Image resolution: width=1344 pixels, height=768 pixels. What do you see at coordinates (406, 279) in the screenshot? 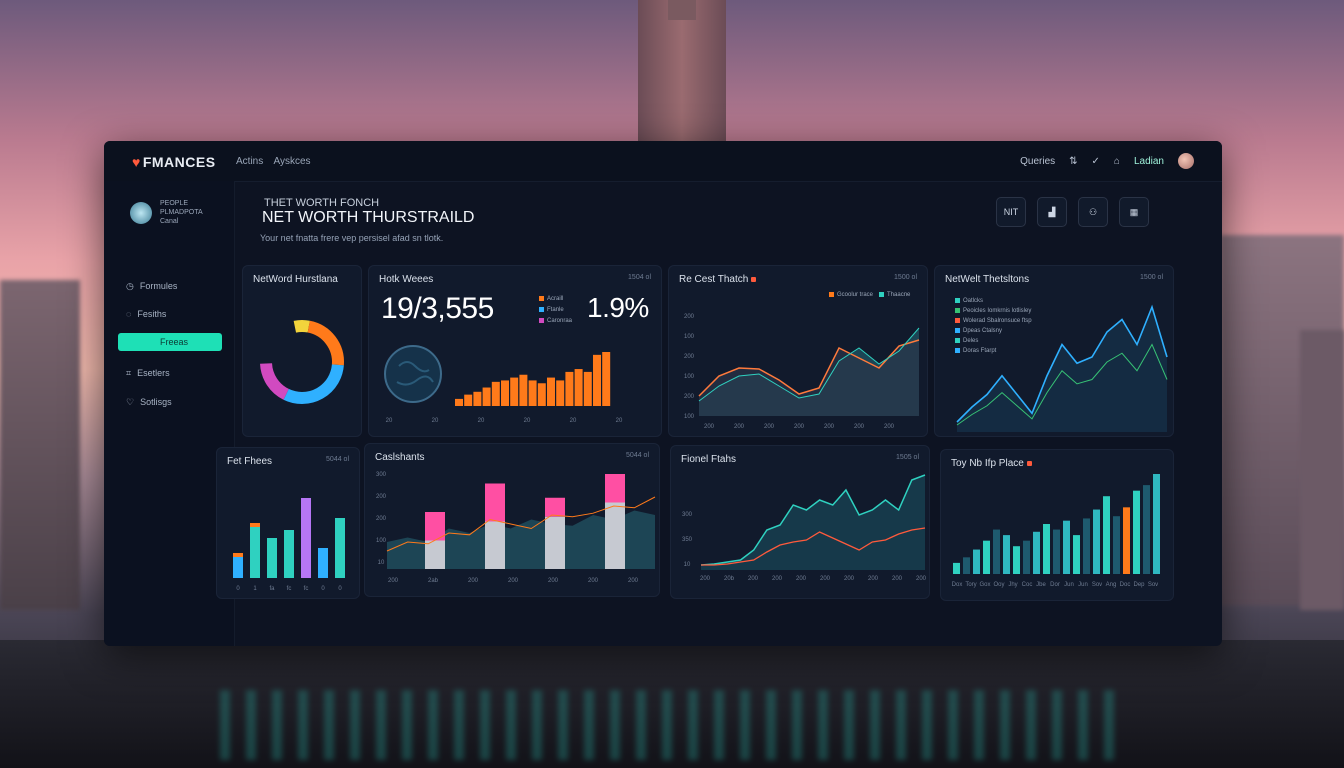
I see `card-title: Hotk Weees` at bounding box center [406, 279].